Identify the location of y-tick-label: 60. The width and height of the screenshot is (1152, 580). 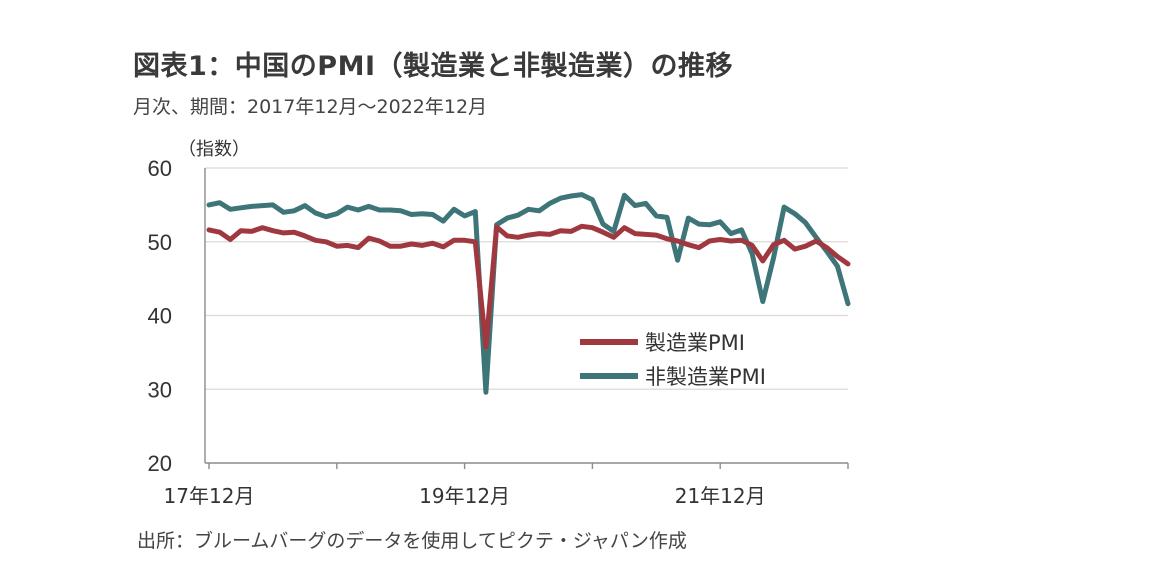
(160, 168).